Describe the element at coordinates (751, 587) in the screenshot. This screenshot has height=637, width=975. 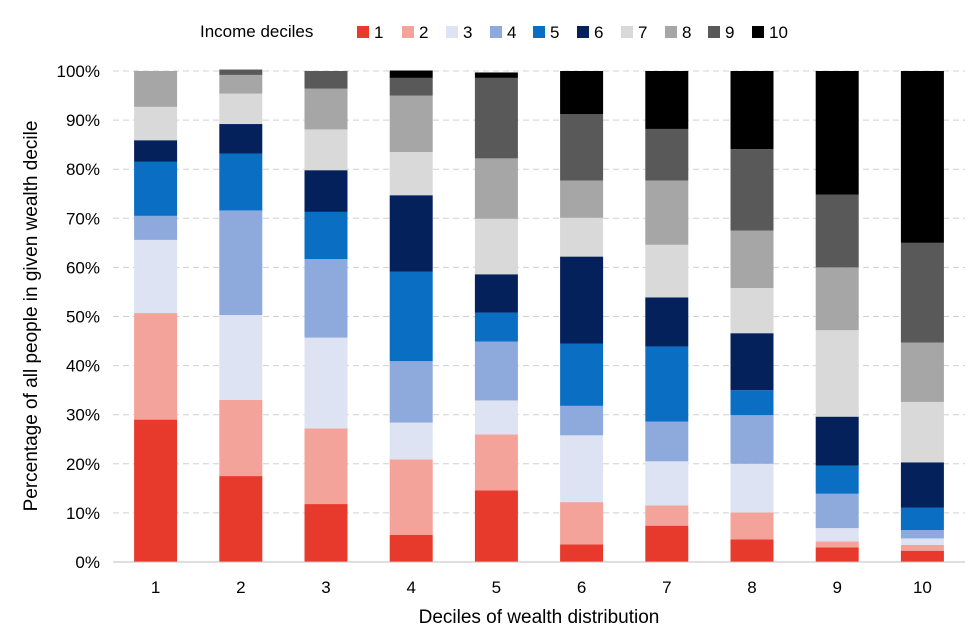
I see `x-tick-label: 8` at that location.